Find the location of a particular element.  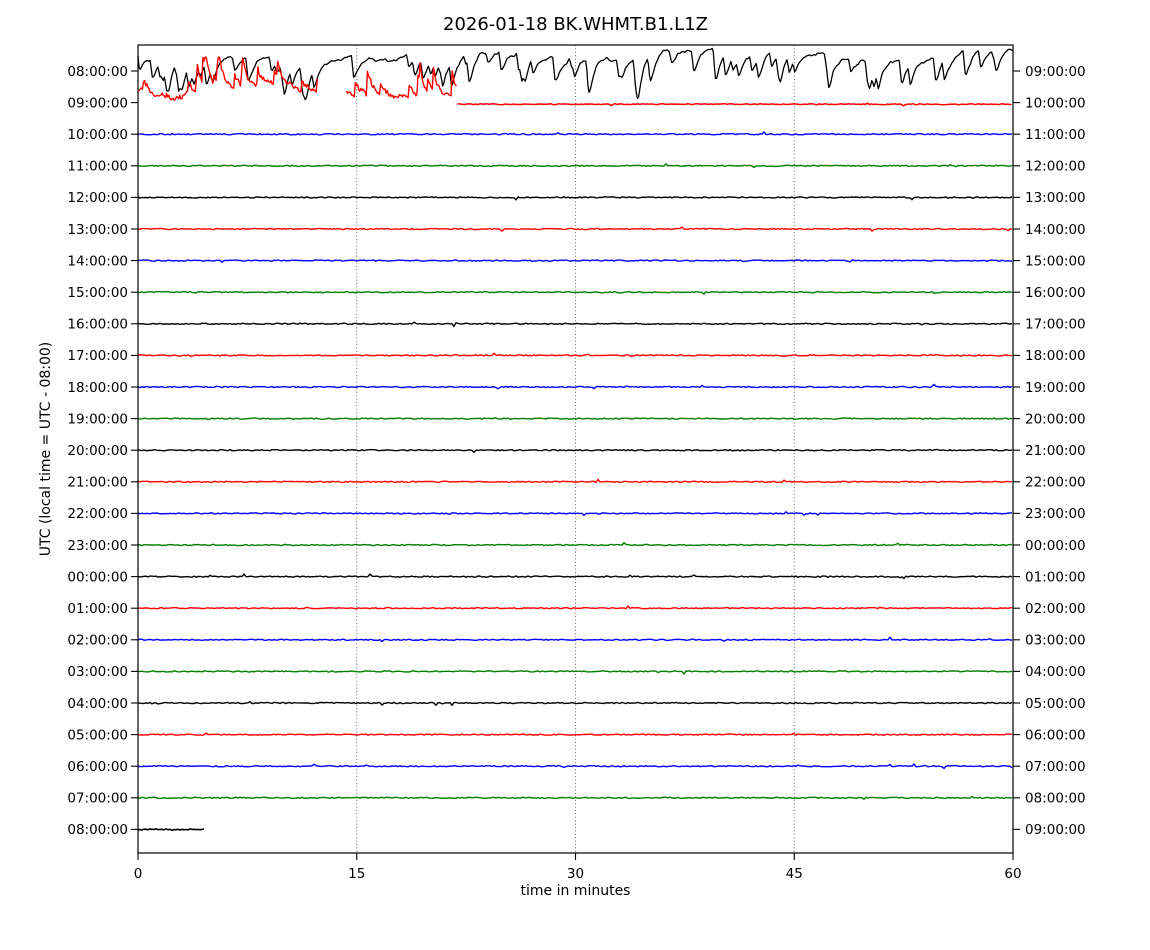

utc-time-label: 09:00:00 is located at coordinates (97, 103).